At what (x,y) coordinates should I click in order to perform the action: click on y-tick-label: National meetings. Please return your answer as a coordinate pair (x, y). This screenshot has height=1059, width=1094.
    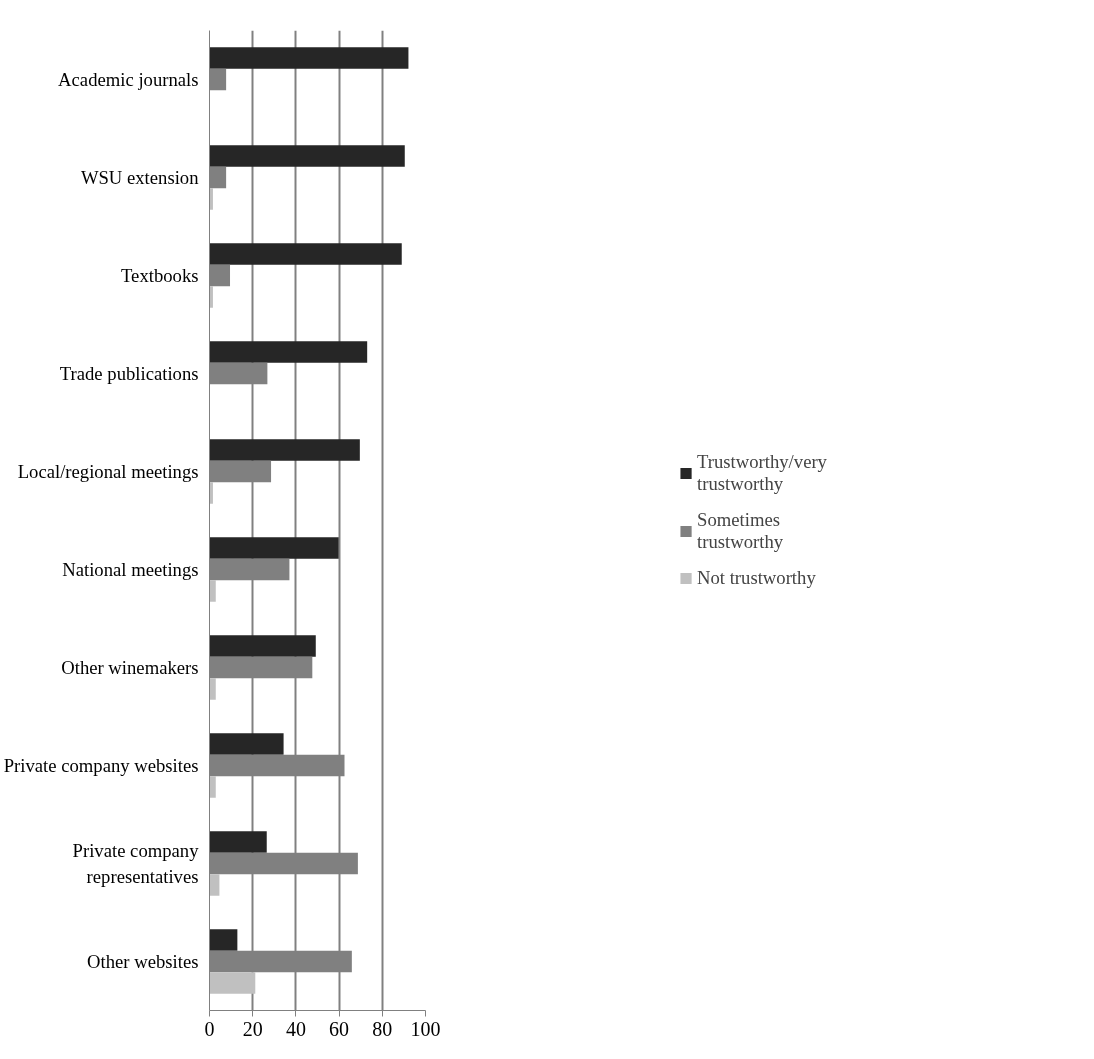
    Looking at the image, I should click on (130, 569).